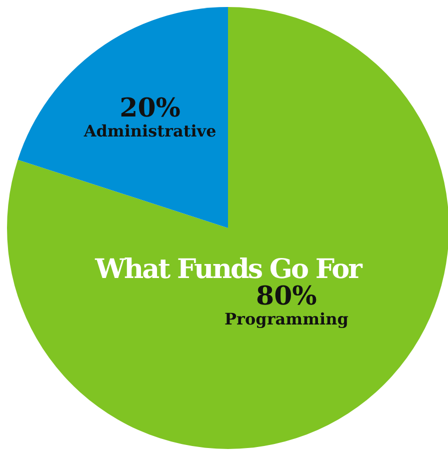 The height and width of the screenshot is (455, 448). I want to click on data-label: 20%, so click(150, 109).